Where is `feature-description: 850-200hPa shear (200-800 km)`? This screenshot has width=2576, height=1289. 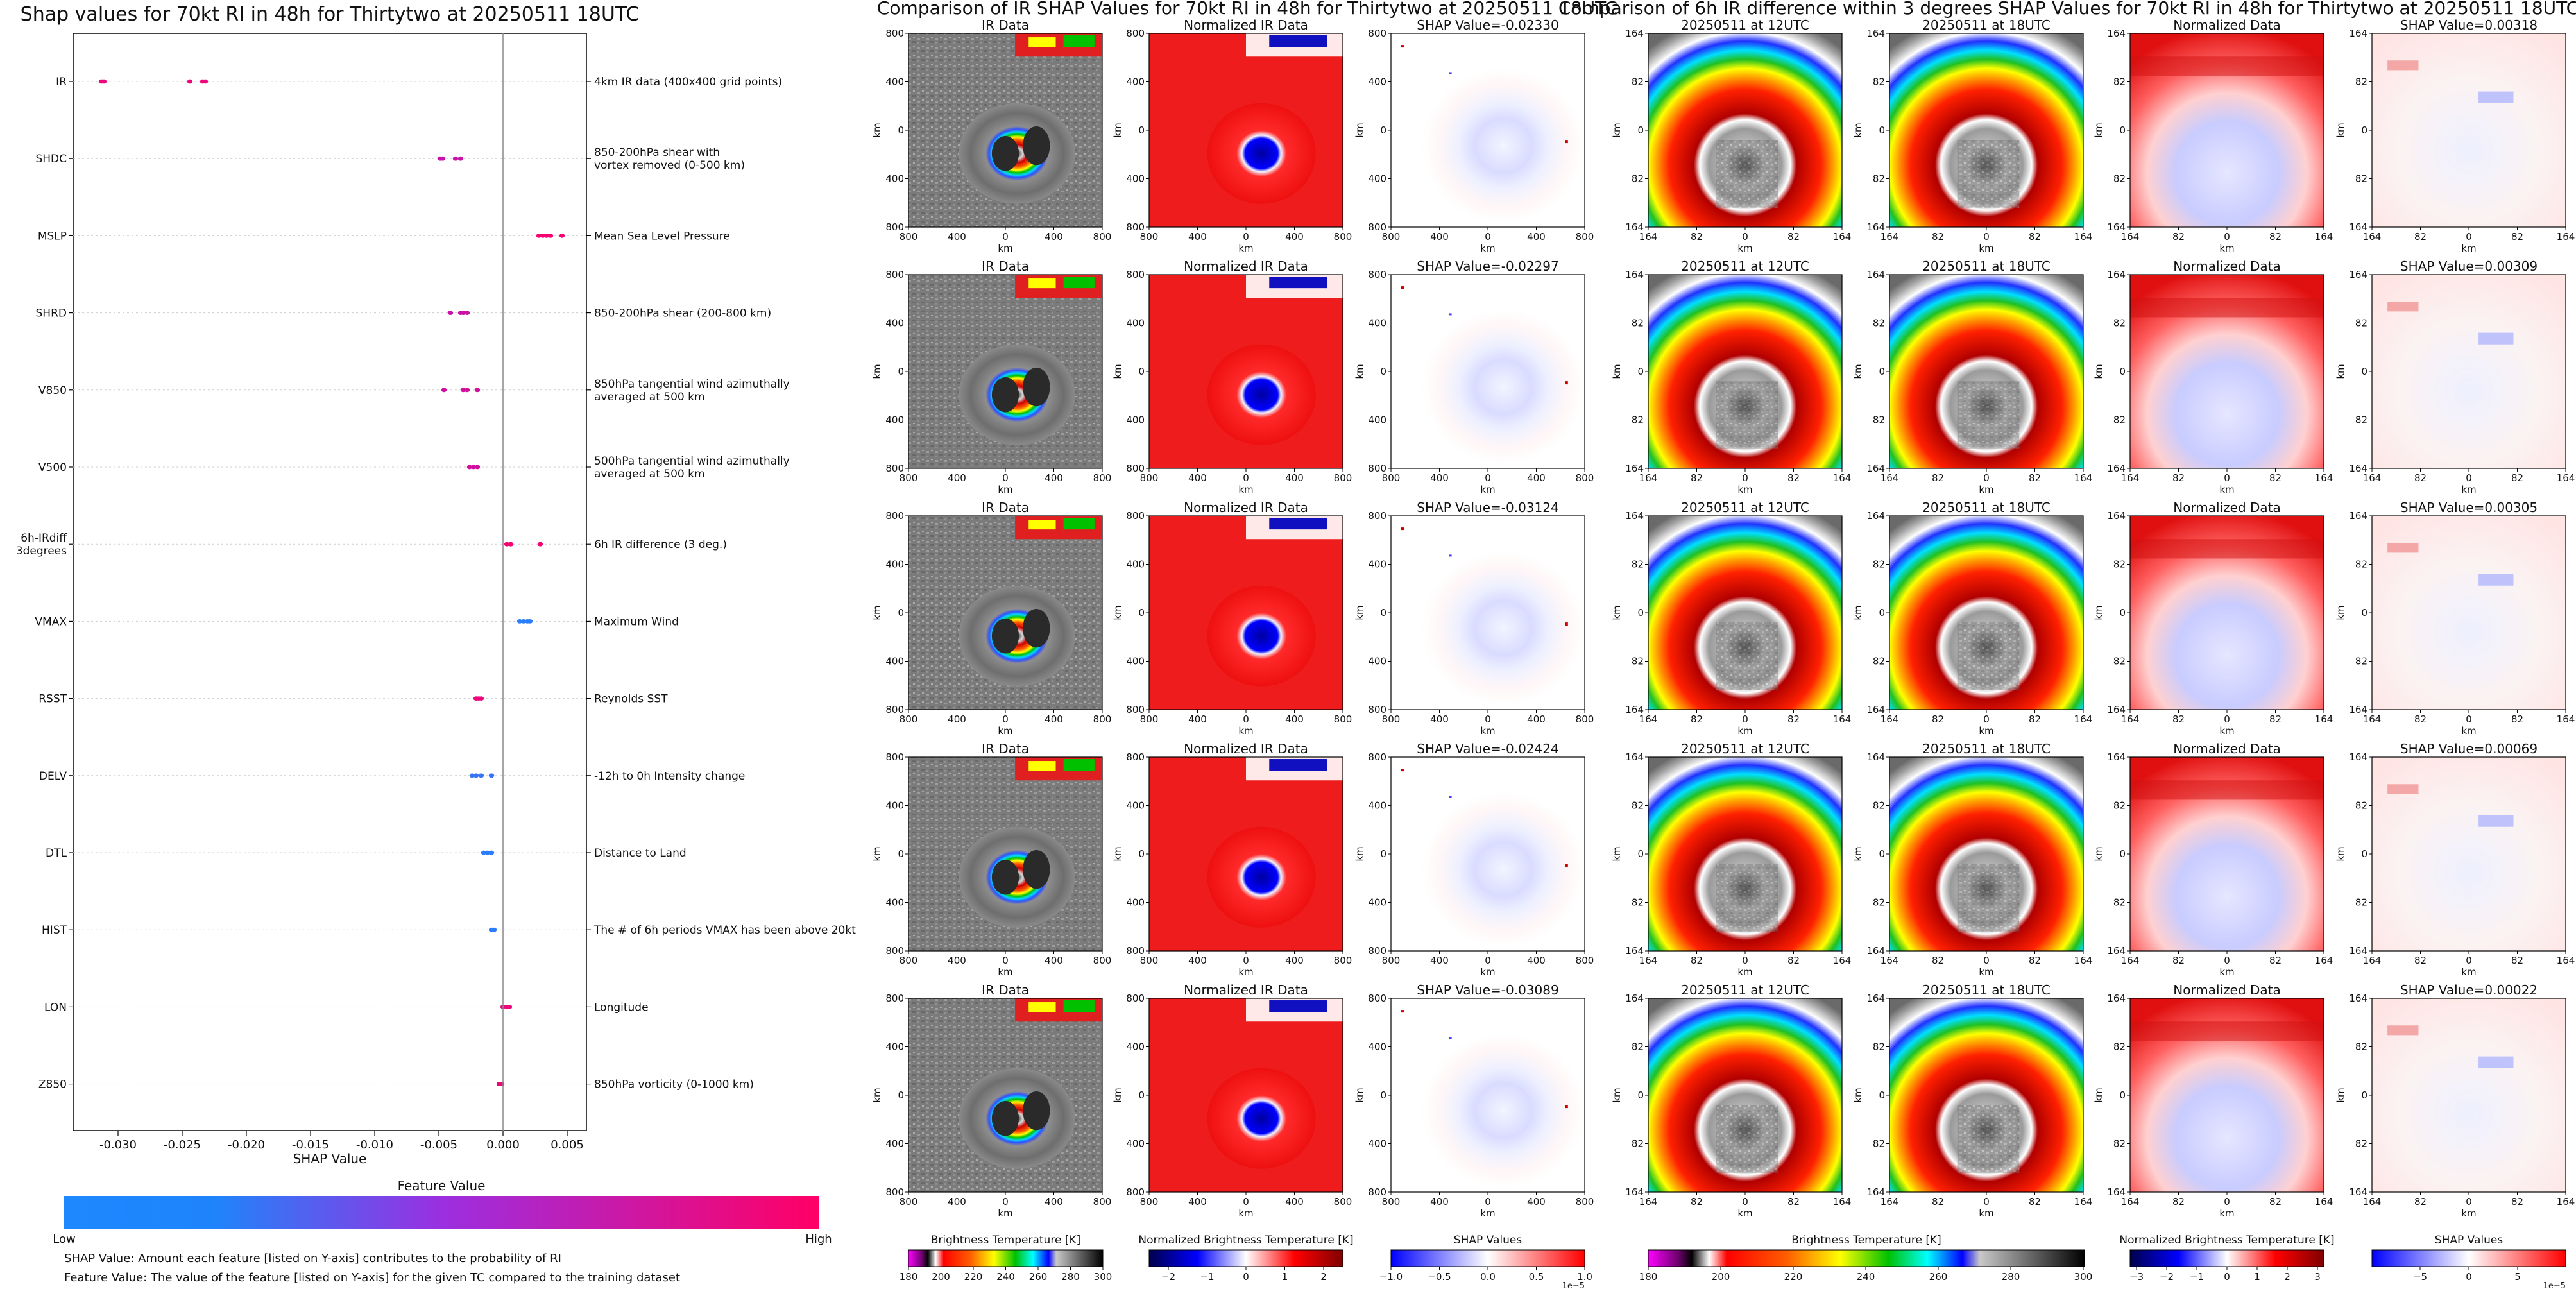
feature-description: 850-200hPa shear (200-800 km) is located at coordinates (683, 313).